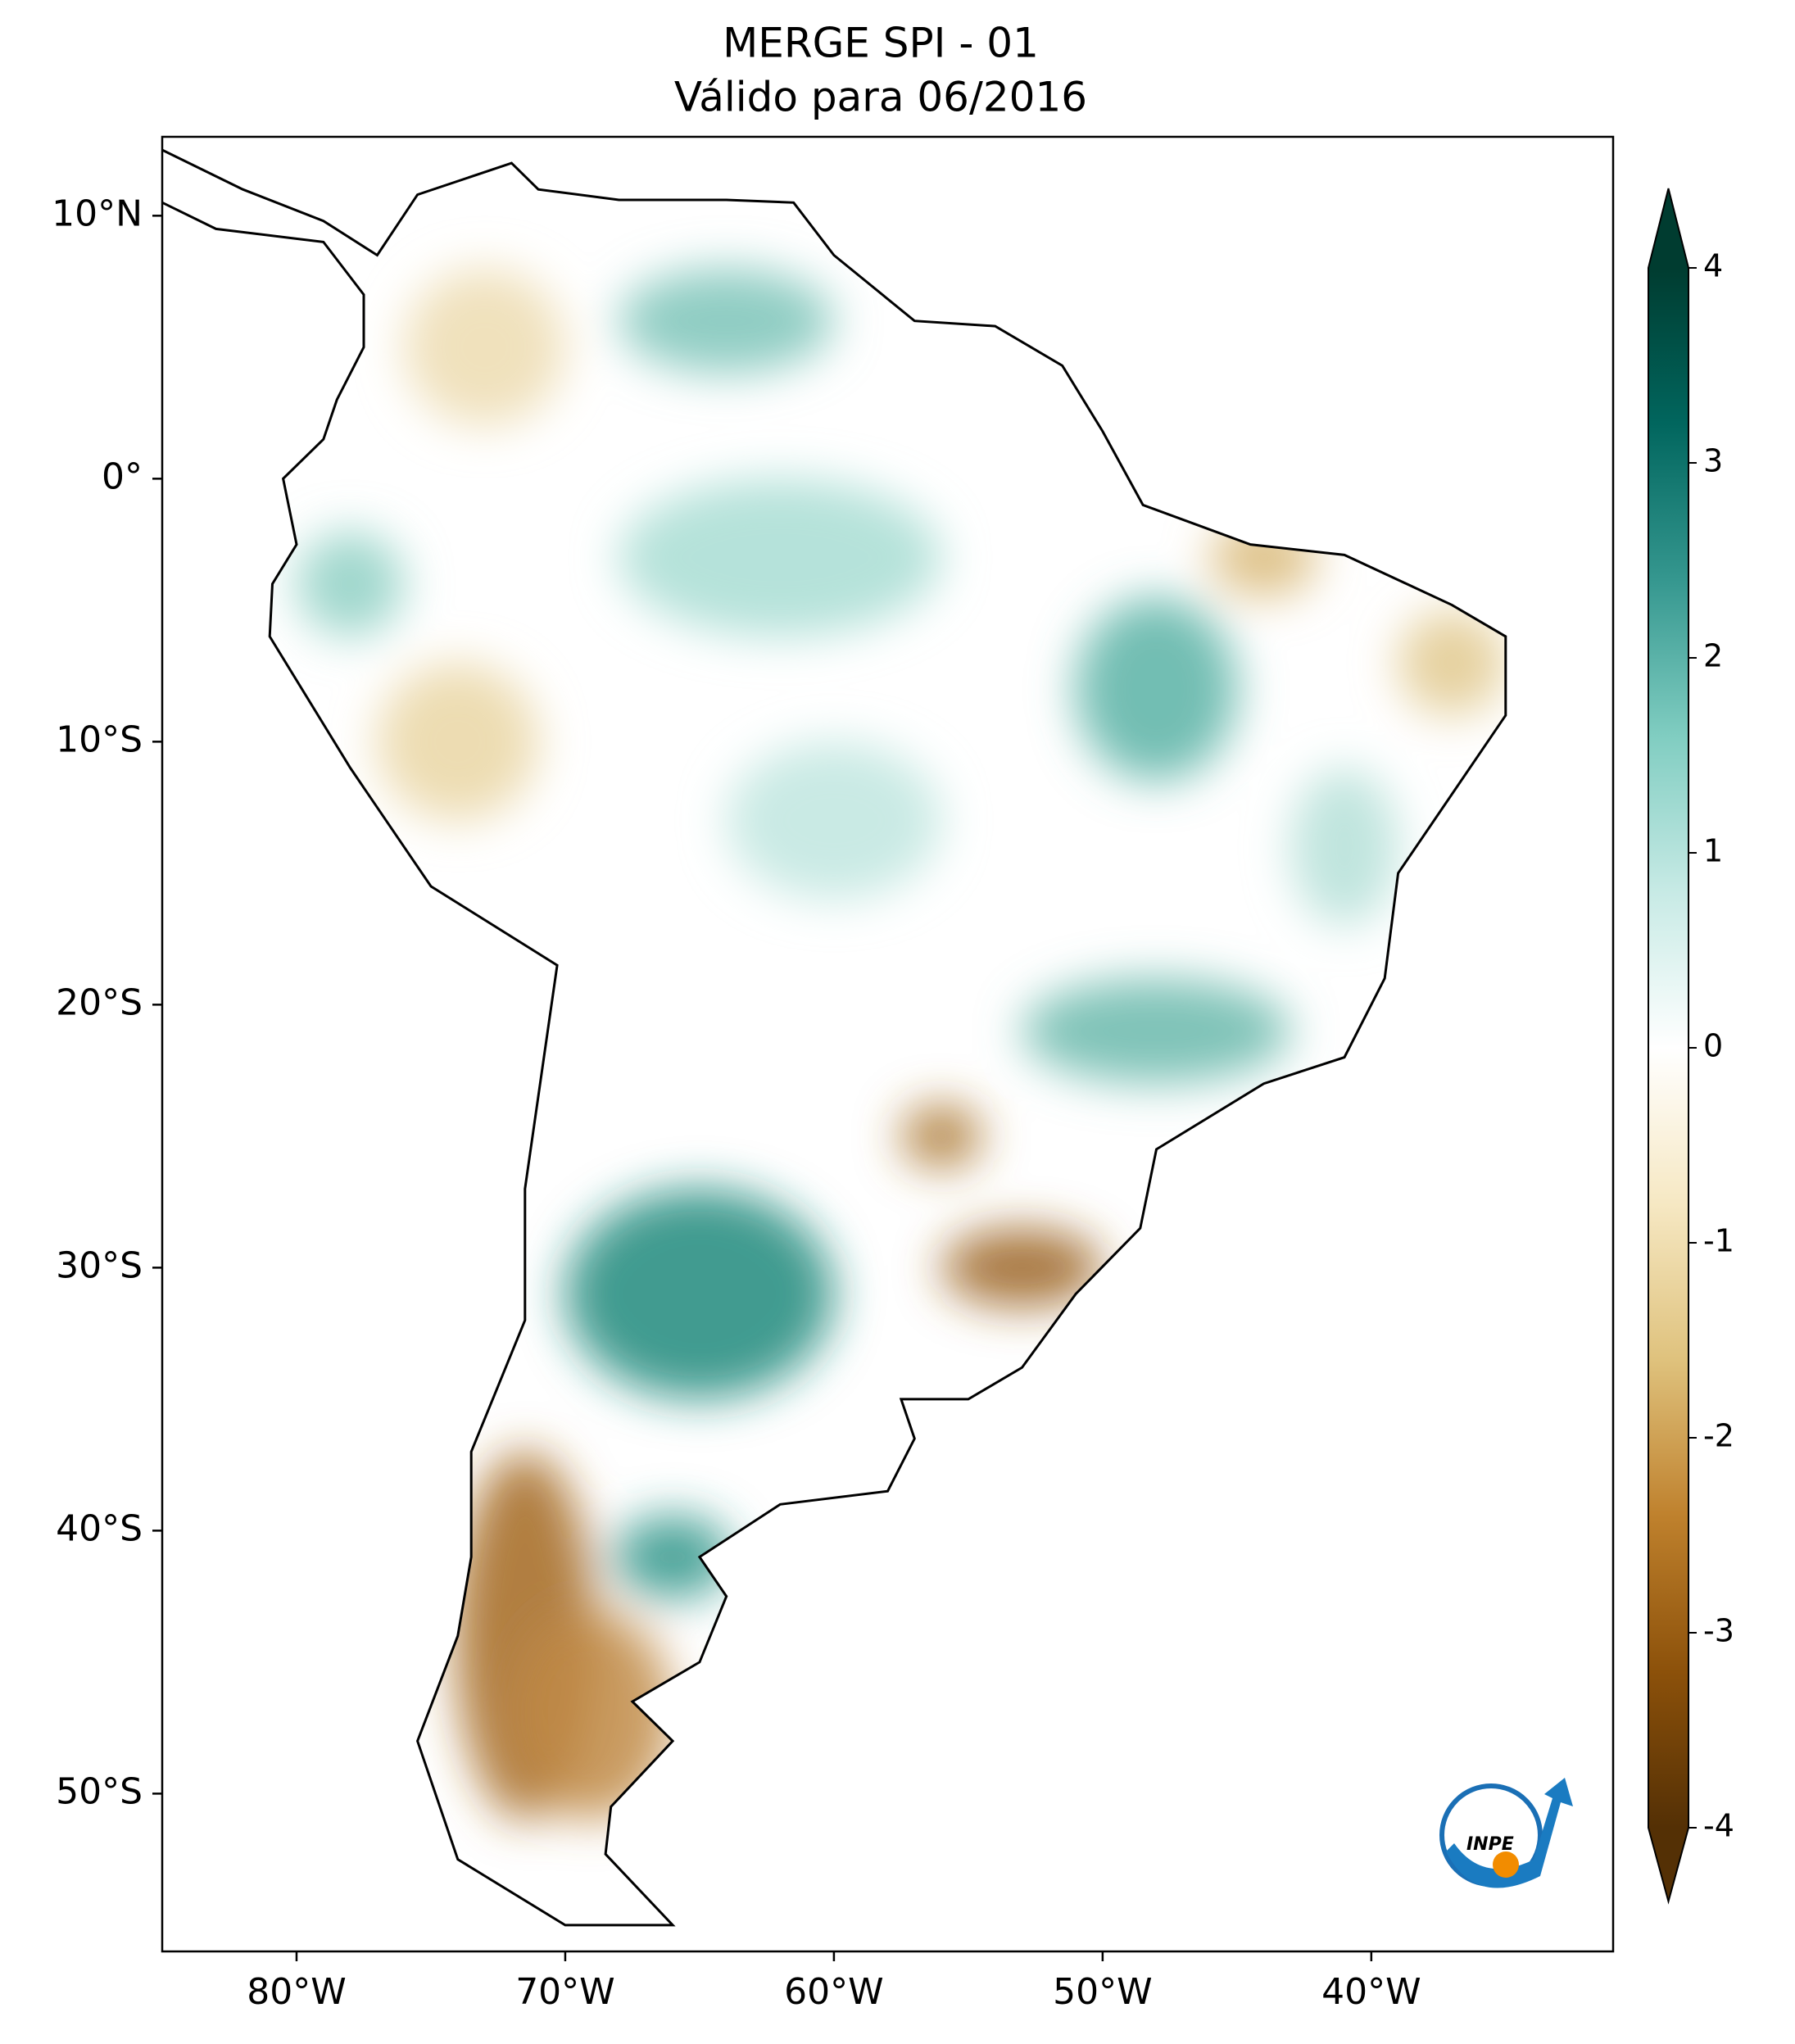 The image size is (1795, 2044). What do you see at coordinates (1718, 1631) in the screenshot?
I see `colorbar-tick-label: -3` at bounding box center [1718, 1631].